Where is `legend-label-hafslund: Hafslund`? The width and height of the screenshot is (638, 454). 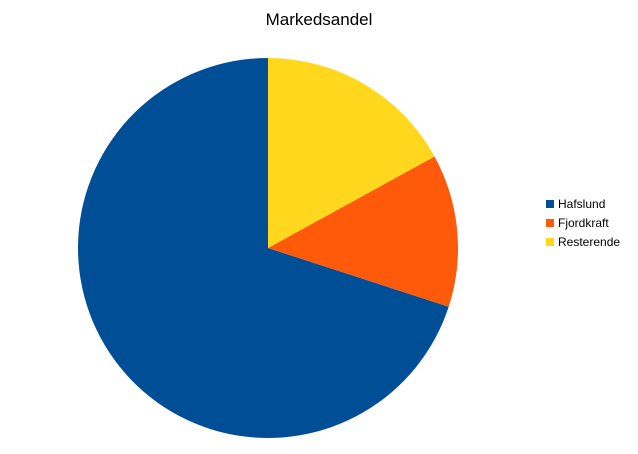
legend-label-hafslund: Hafslund is located at coordinates (582, 203).